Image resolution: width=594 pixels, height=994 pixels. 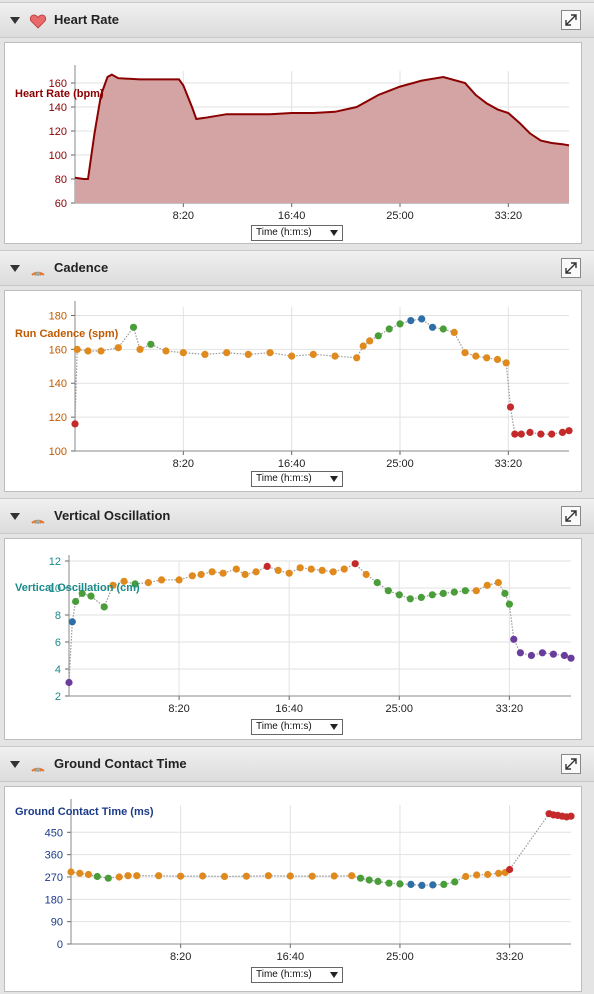 What do you see at coordinates (57, 923) in the screenshot?
I see `y-tick-label: 90` at bounding box center [57, 923].